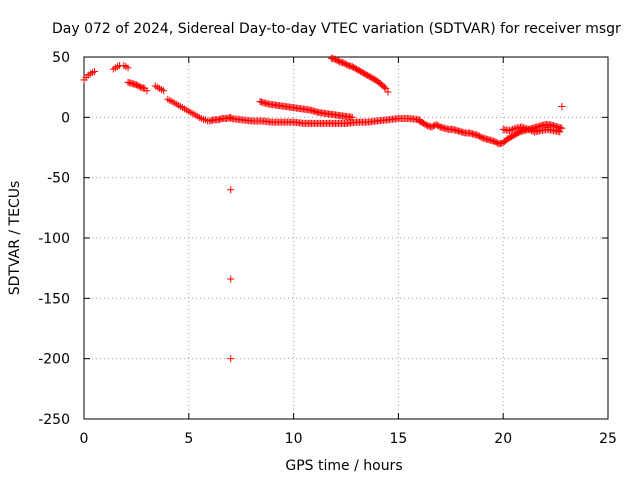 This screenshot has width=640, height=480. I want to click on y-tick-label: 0, so click(65, 118).